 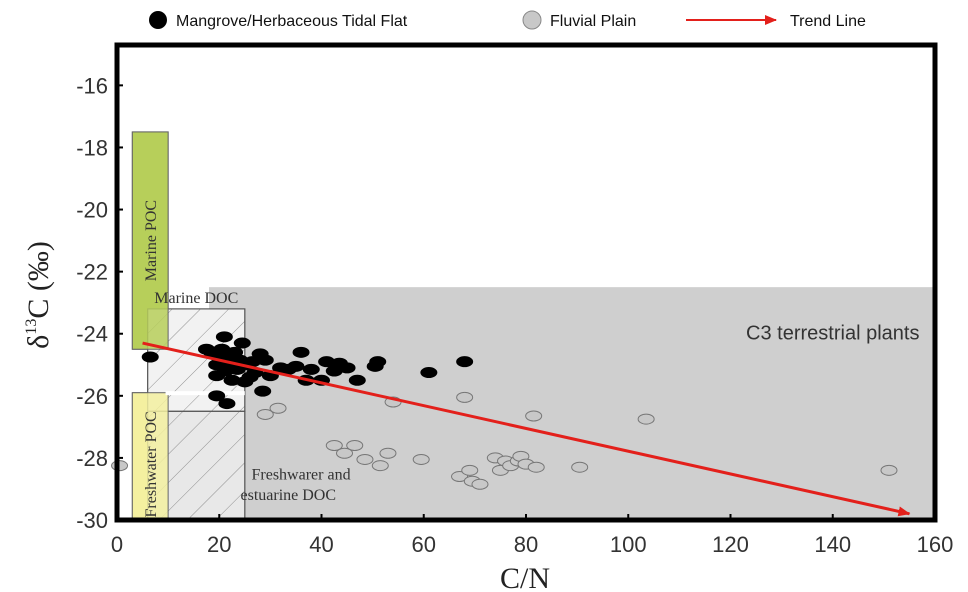 What do you see at coordinates (92, 85) in the screenshot?
I see `y-tick-label-0: -16` at bounding box center [92, 85].